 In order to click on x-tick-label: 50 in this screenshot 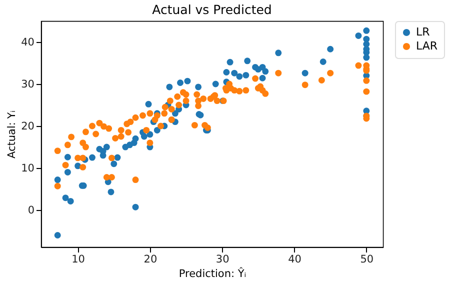, I will do `click(367, 260)`.